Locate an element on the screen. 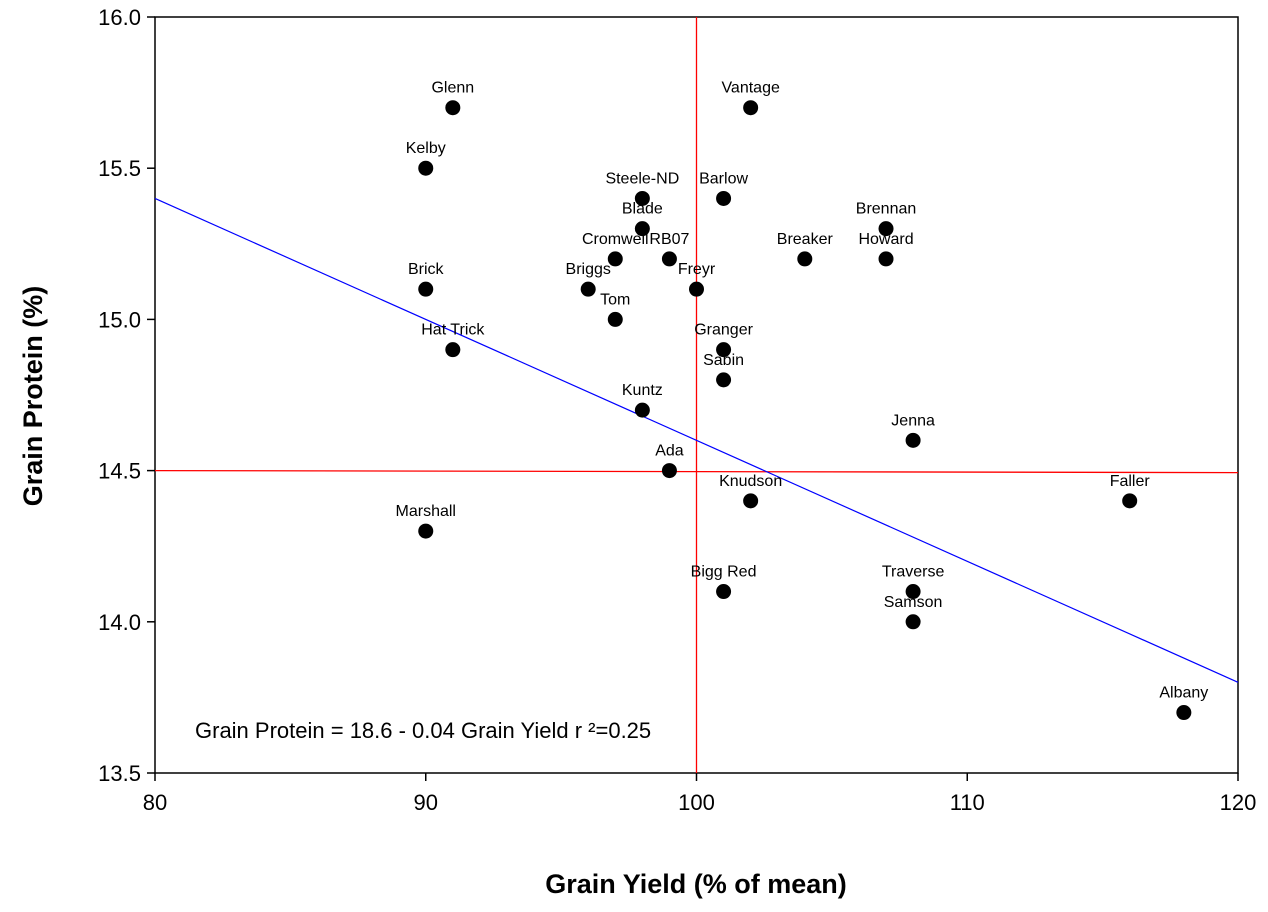 The width and height of the screenshot is (1268, 912). point-label: Howard is located at coordinates (885, 239).